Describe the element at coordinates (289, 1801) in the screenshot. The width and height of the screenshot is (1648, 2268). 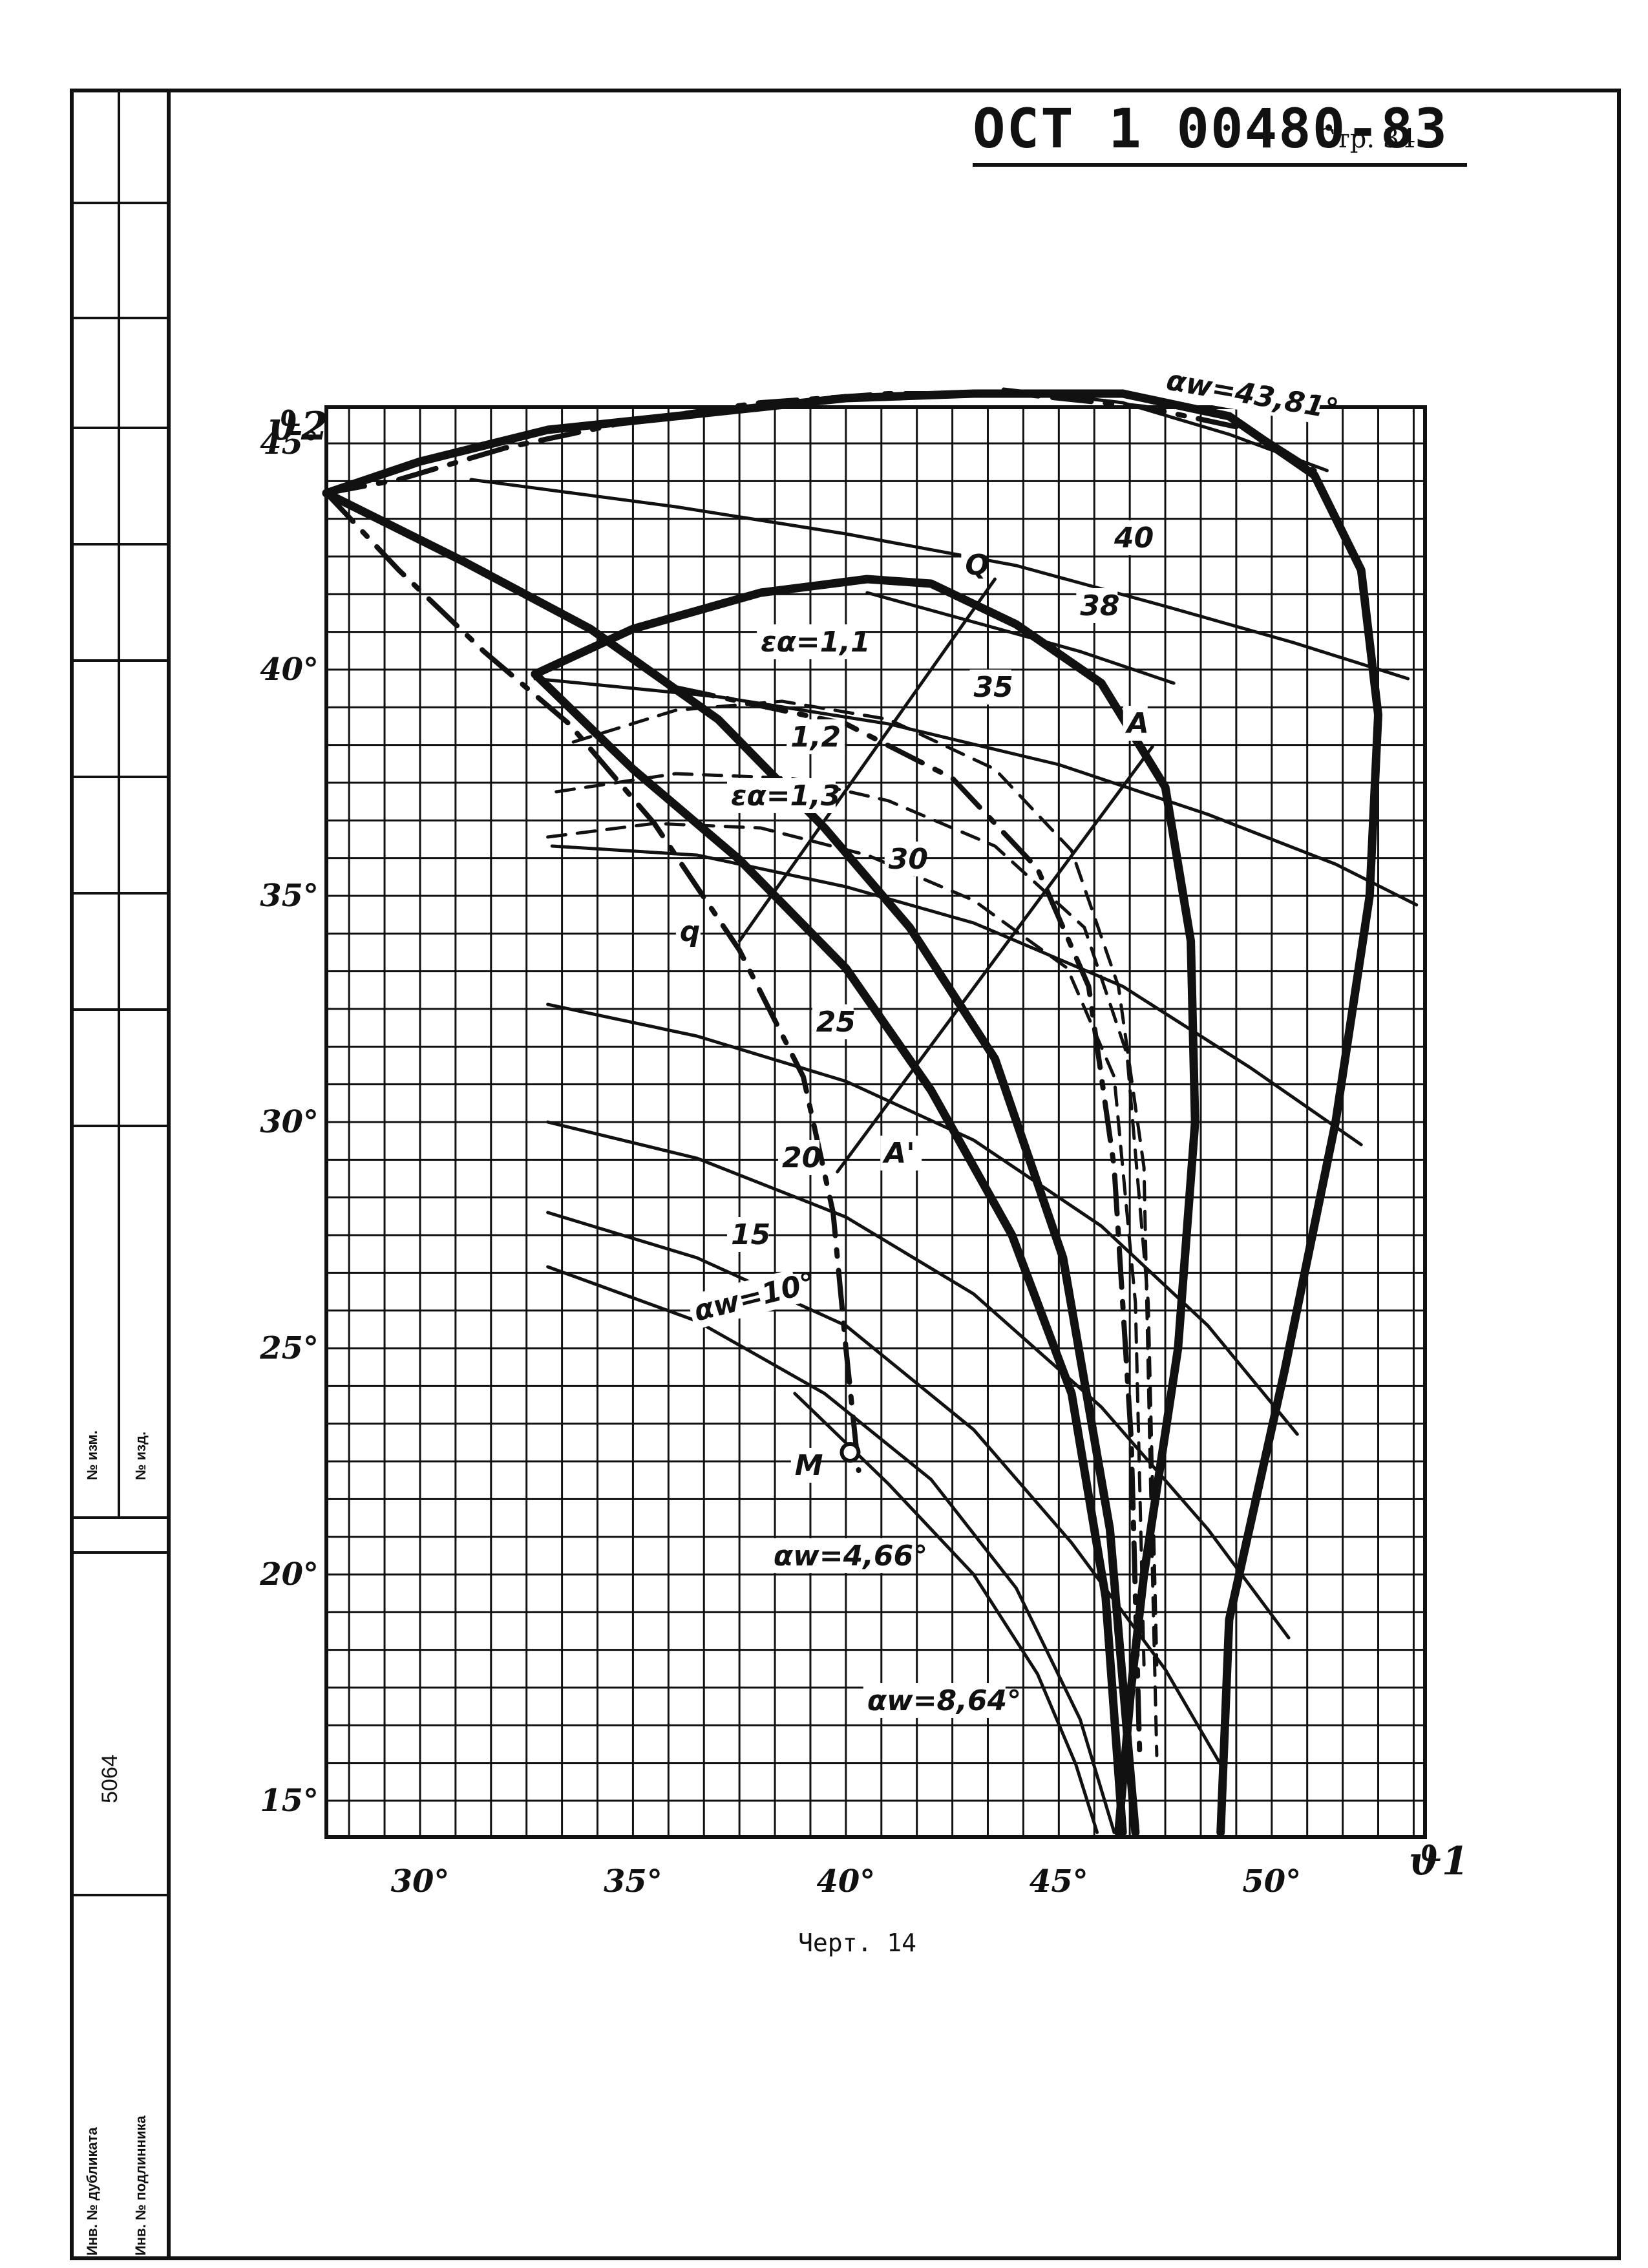
I see `y-tick-label: 15°` at that location.